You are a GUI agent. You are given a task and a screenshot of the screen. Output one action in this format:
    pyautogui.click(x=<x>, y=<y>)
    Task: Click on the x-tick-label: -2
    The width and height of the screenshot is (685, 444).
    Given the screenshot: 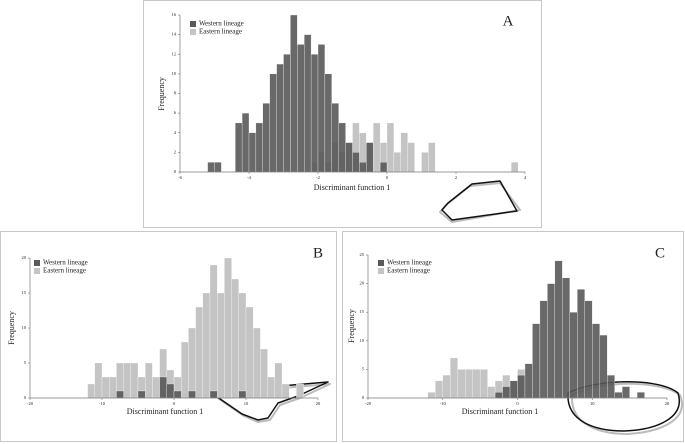 What is the action you would take?
    pyautogui.click(x=318, y=177)
    